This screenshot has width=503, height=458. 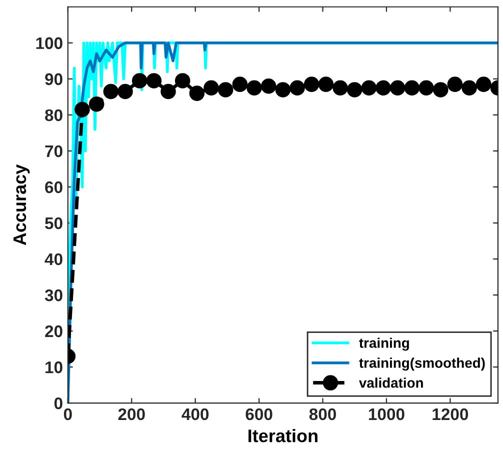 I want to click on x-tick-label: 400, so click(x=195, y=414).